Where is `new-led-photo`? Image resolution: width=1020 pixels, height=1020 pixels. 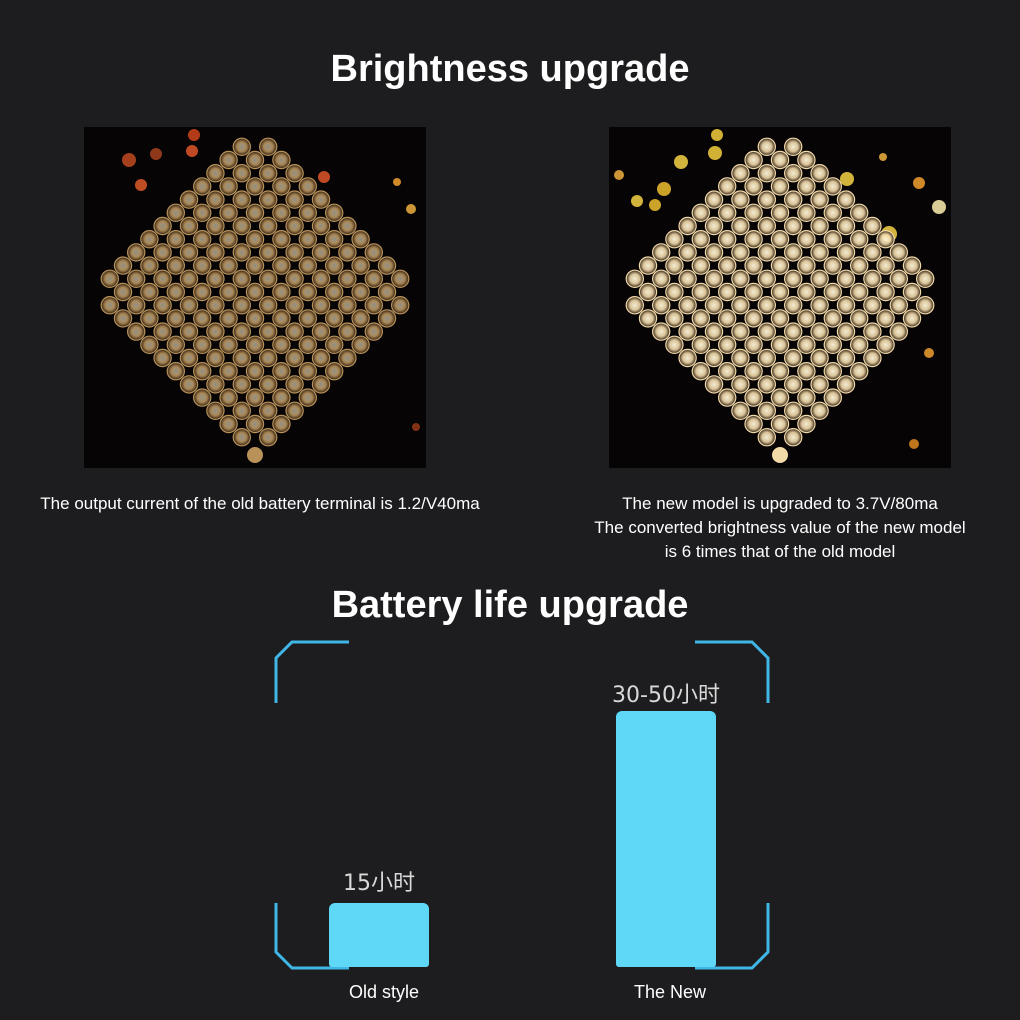
new-led-photo is located at coordinates (780, 297).